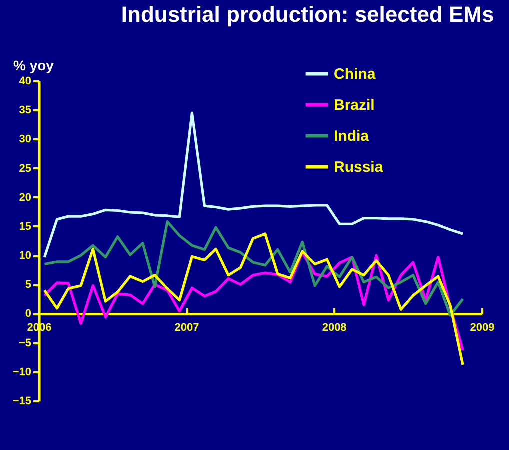 The image size is (509, 450). Describe the element at coordinates (482, 328) in the screenshot. I see `x-tick-label: 2009` at that location.